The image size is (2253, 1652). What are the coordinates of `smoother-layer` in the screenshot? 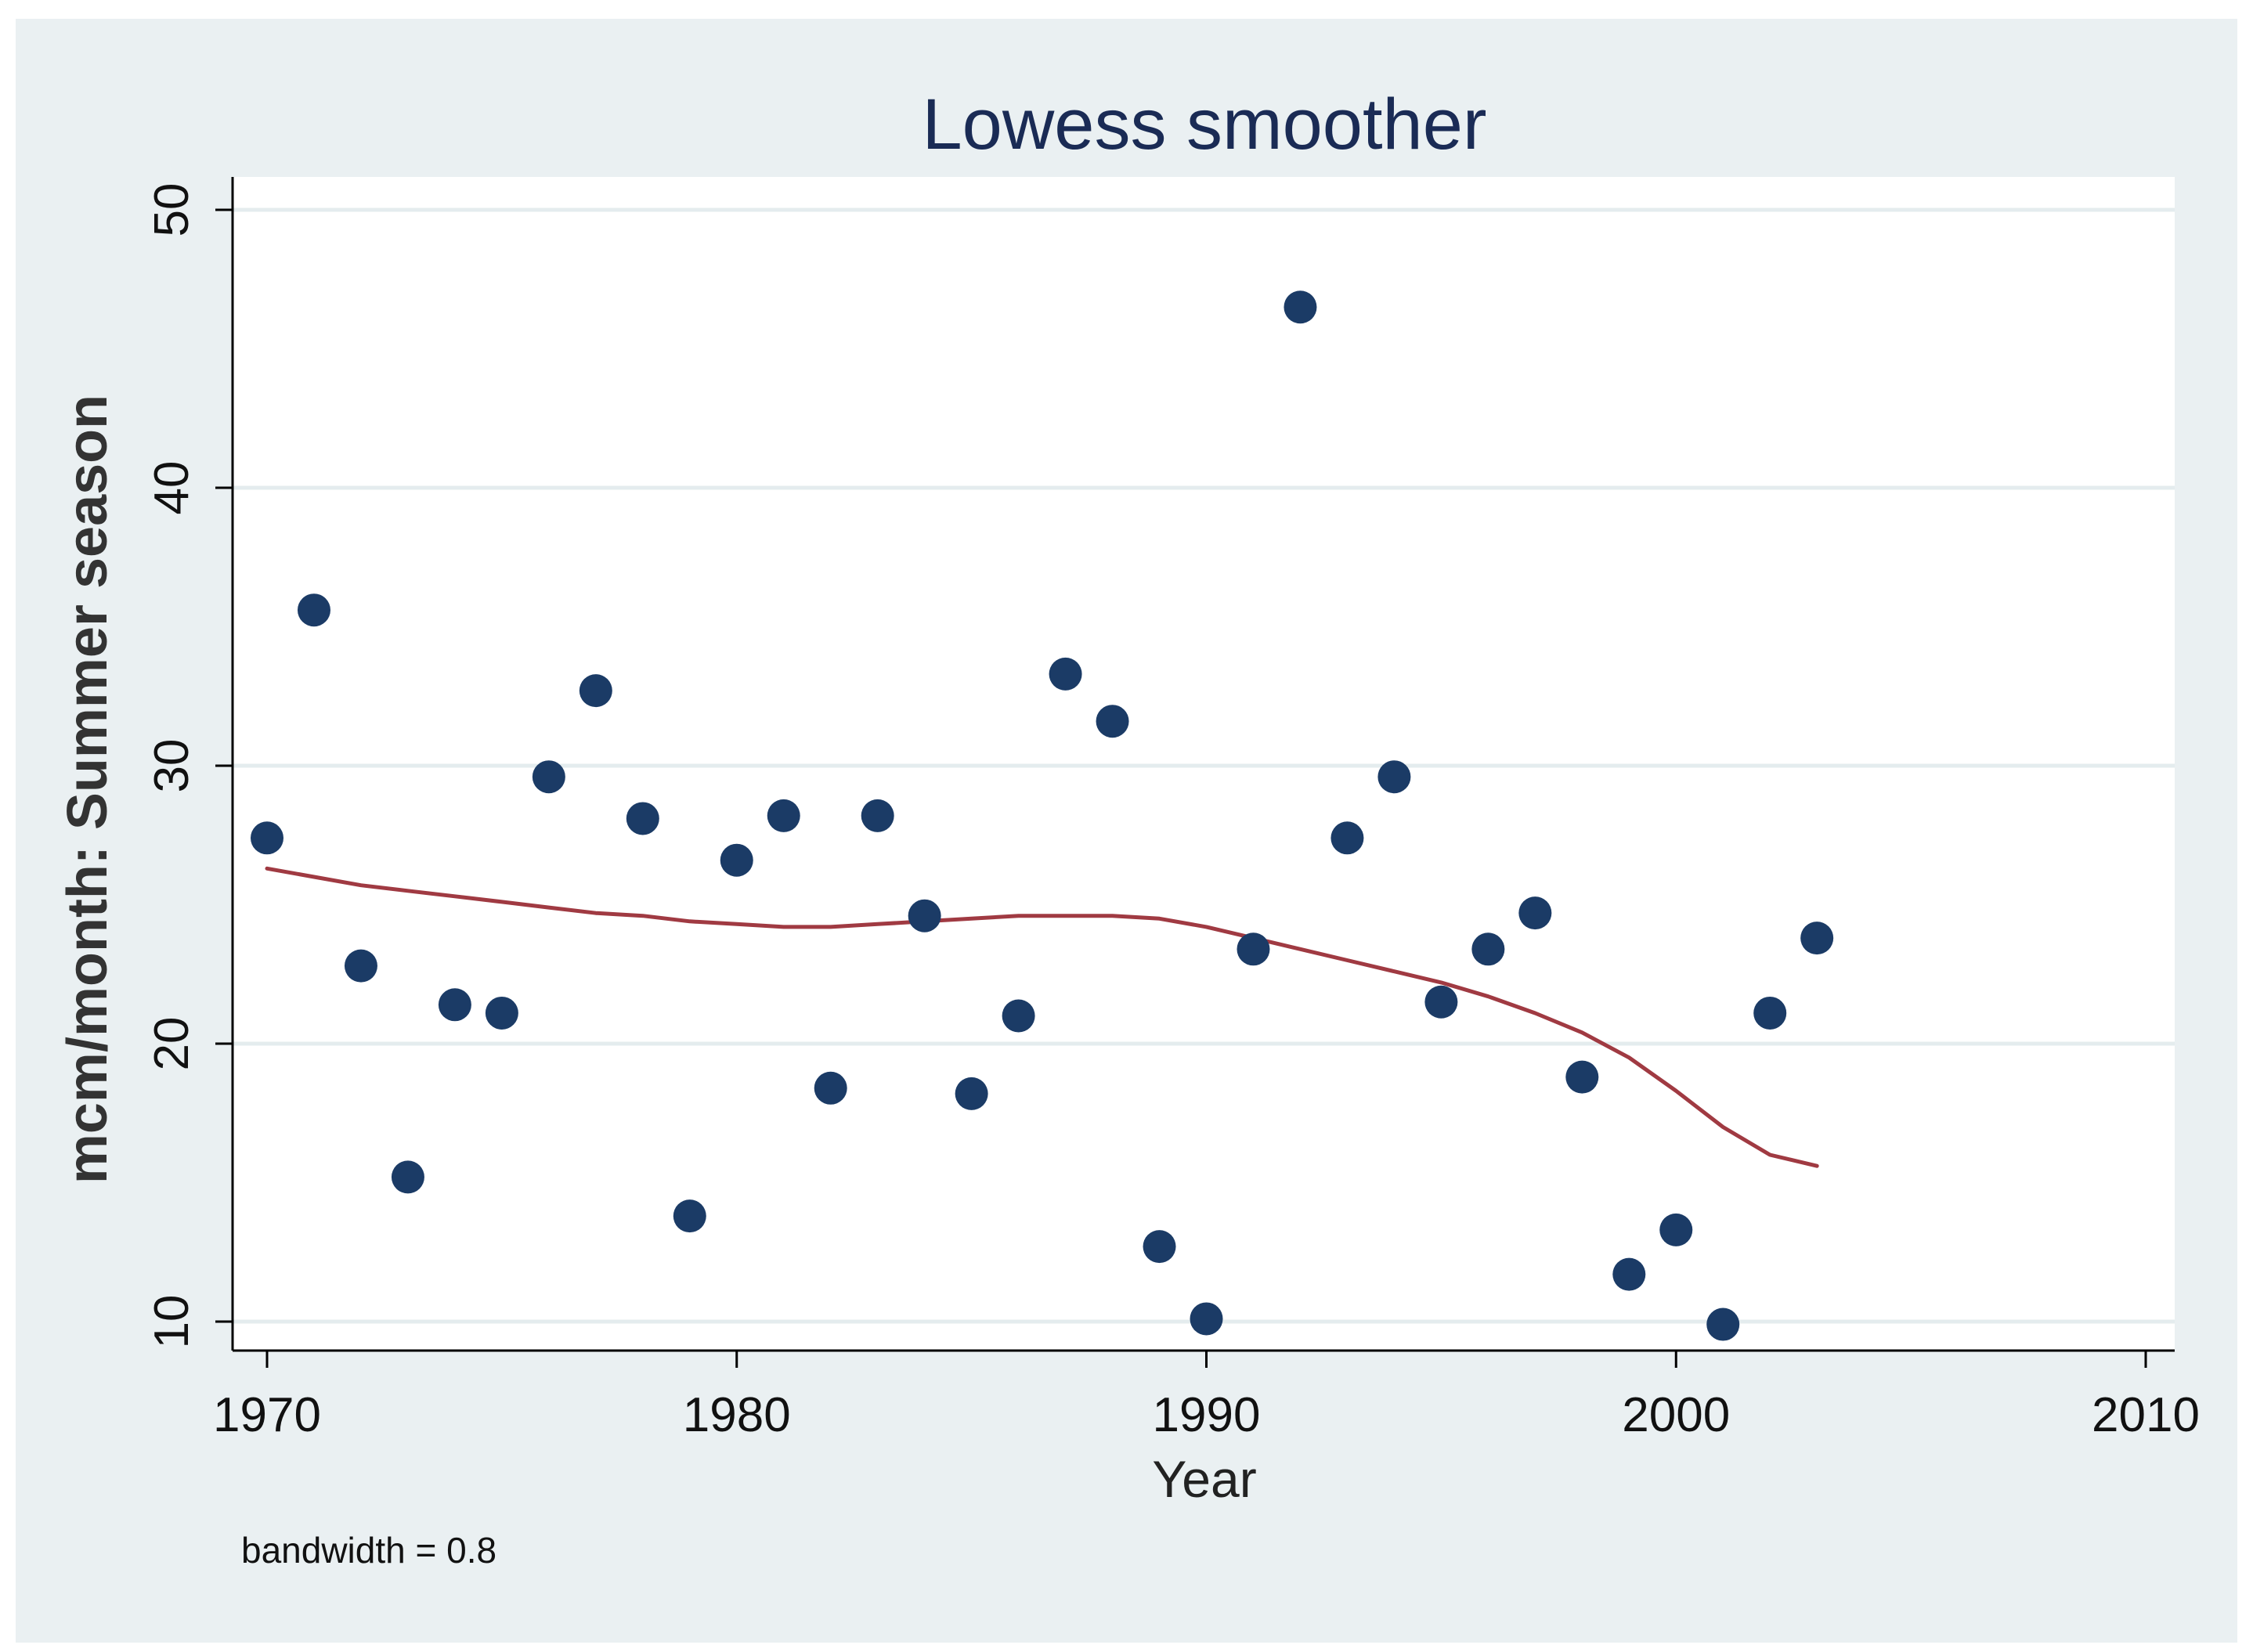 It's located at (1042, 1017).